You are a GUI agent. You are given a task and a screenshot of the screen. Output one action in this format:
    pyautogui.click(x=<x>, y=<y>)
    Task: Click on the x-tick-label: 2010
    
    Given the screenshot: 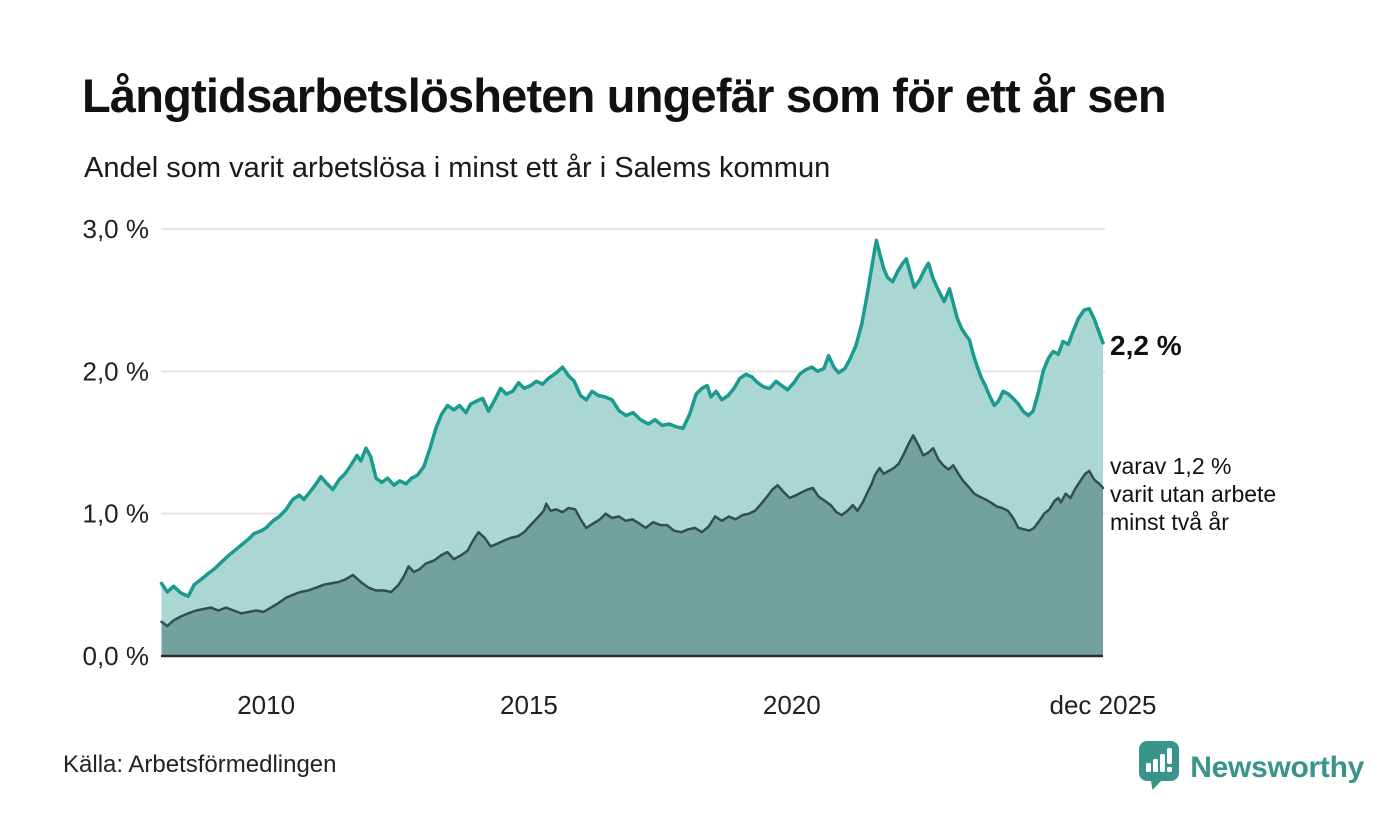 What is the action you would take?
    pyautogui.click(x=266, y=705)
    